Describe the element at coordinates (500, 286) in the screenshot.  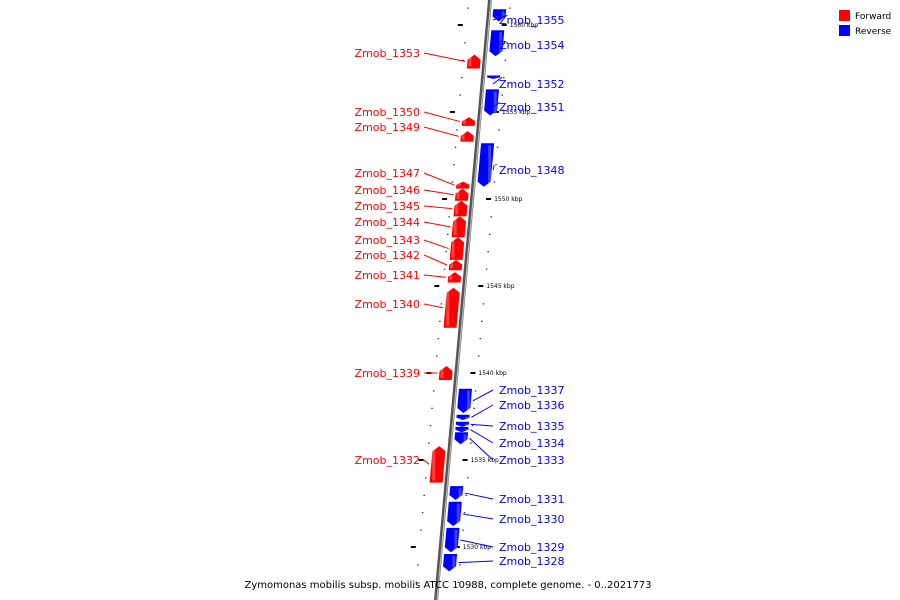
I see `scale-tick-label: 1545 kbp` at that location.